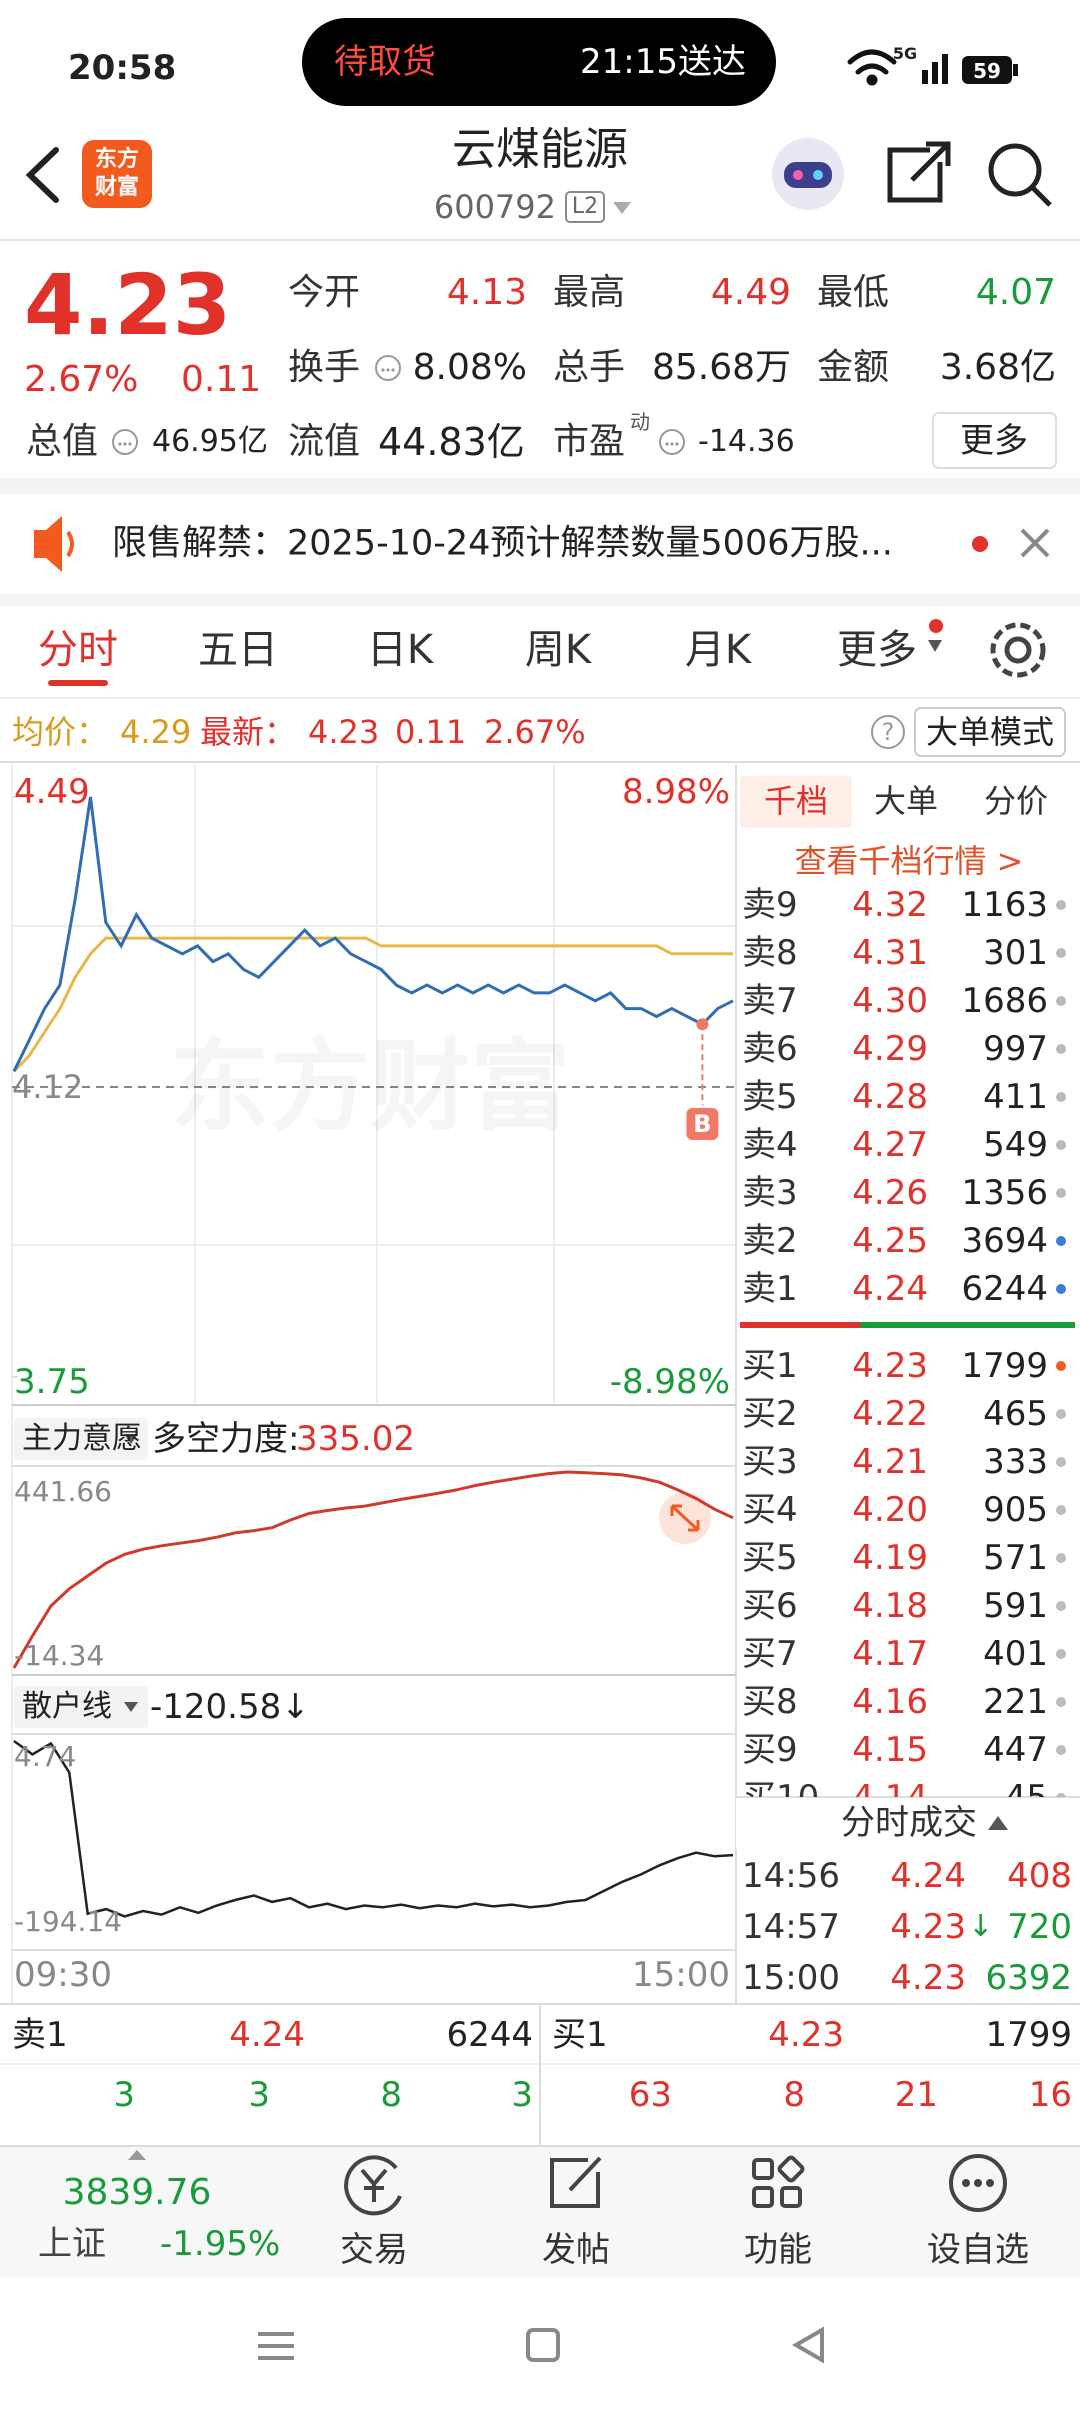 This screenshot has height=2412, width=1080. I want to click on more-button-text: 更多, so click(994, 441).